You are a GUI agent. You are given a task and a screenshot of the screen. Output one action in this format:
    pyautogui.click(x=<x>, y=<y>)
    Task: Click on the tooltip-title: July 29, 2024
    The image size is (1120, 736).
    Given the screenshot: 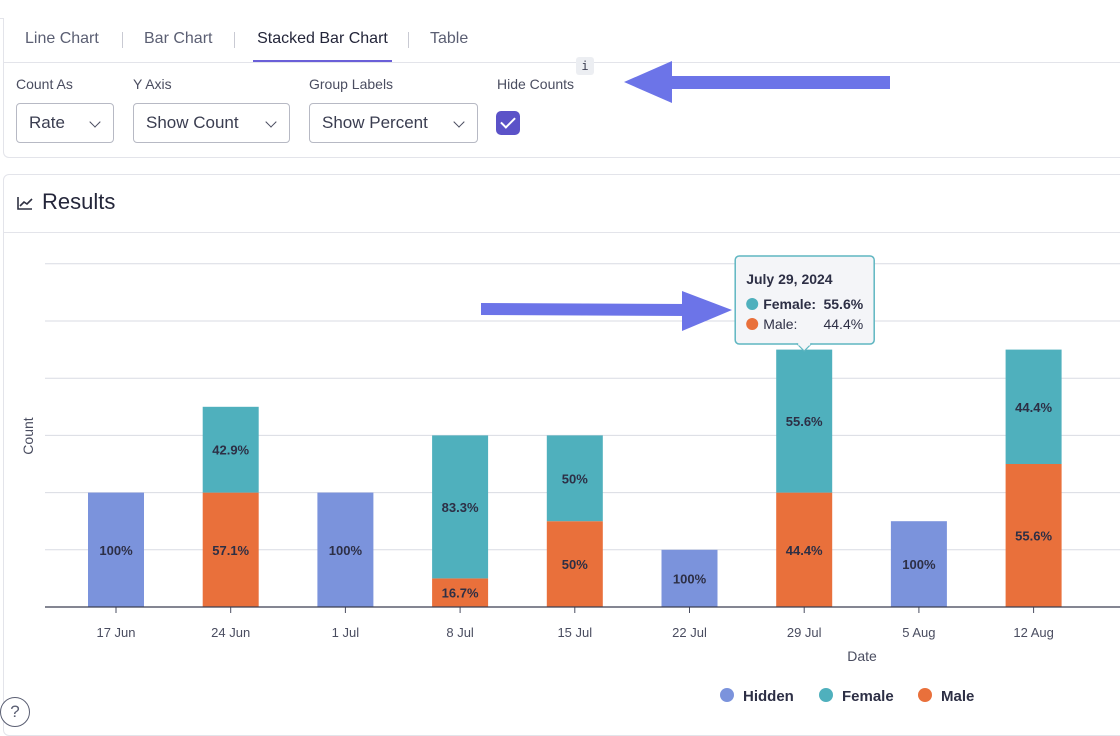 What is the action you would take?
    pyautogui.click(x=789, y=279)
    